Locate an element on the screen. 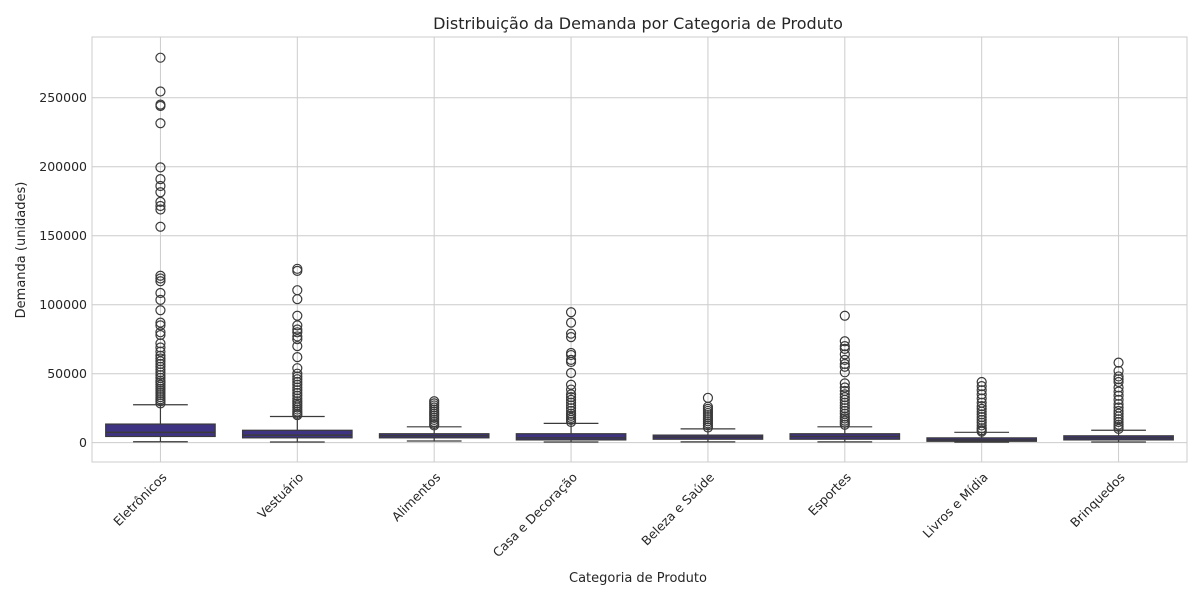 This screenshot has width=1200, height=600. y-tick-label: 100000 is located at coordinates (63, 304).